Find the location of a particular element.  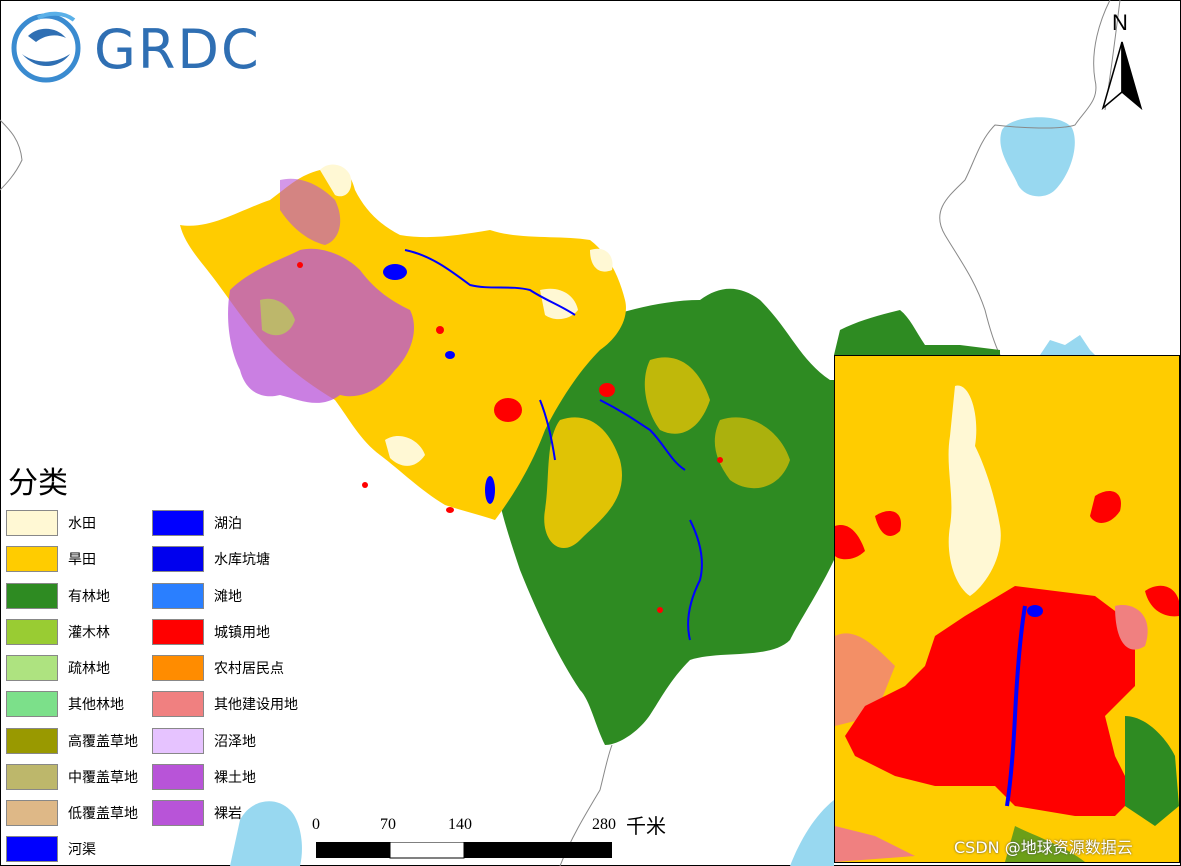

sea-south-west is located at coordinates (266, 833).